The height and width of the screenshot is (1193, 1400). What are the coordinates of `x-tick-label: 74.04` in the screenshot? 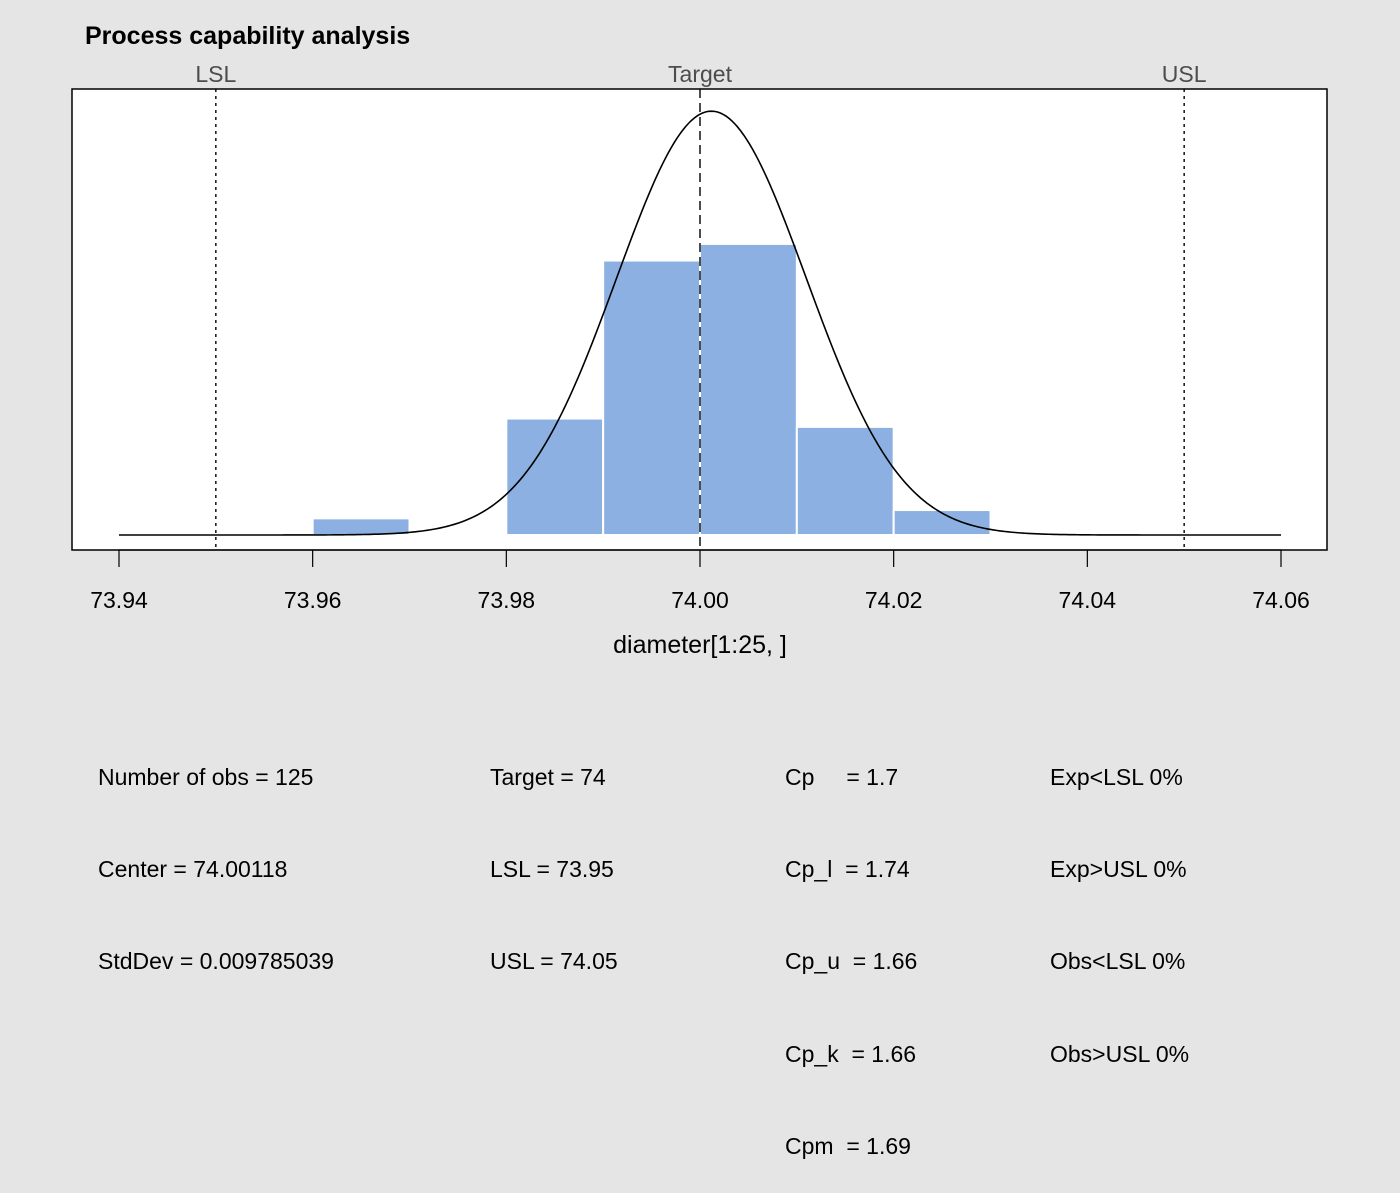 It's located at (1088, 600).